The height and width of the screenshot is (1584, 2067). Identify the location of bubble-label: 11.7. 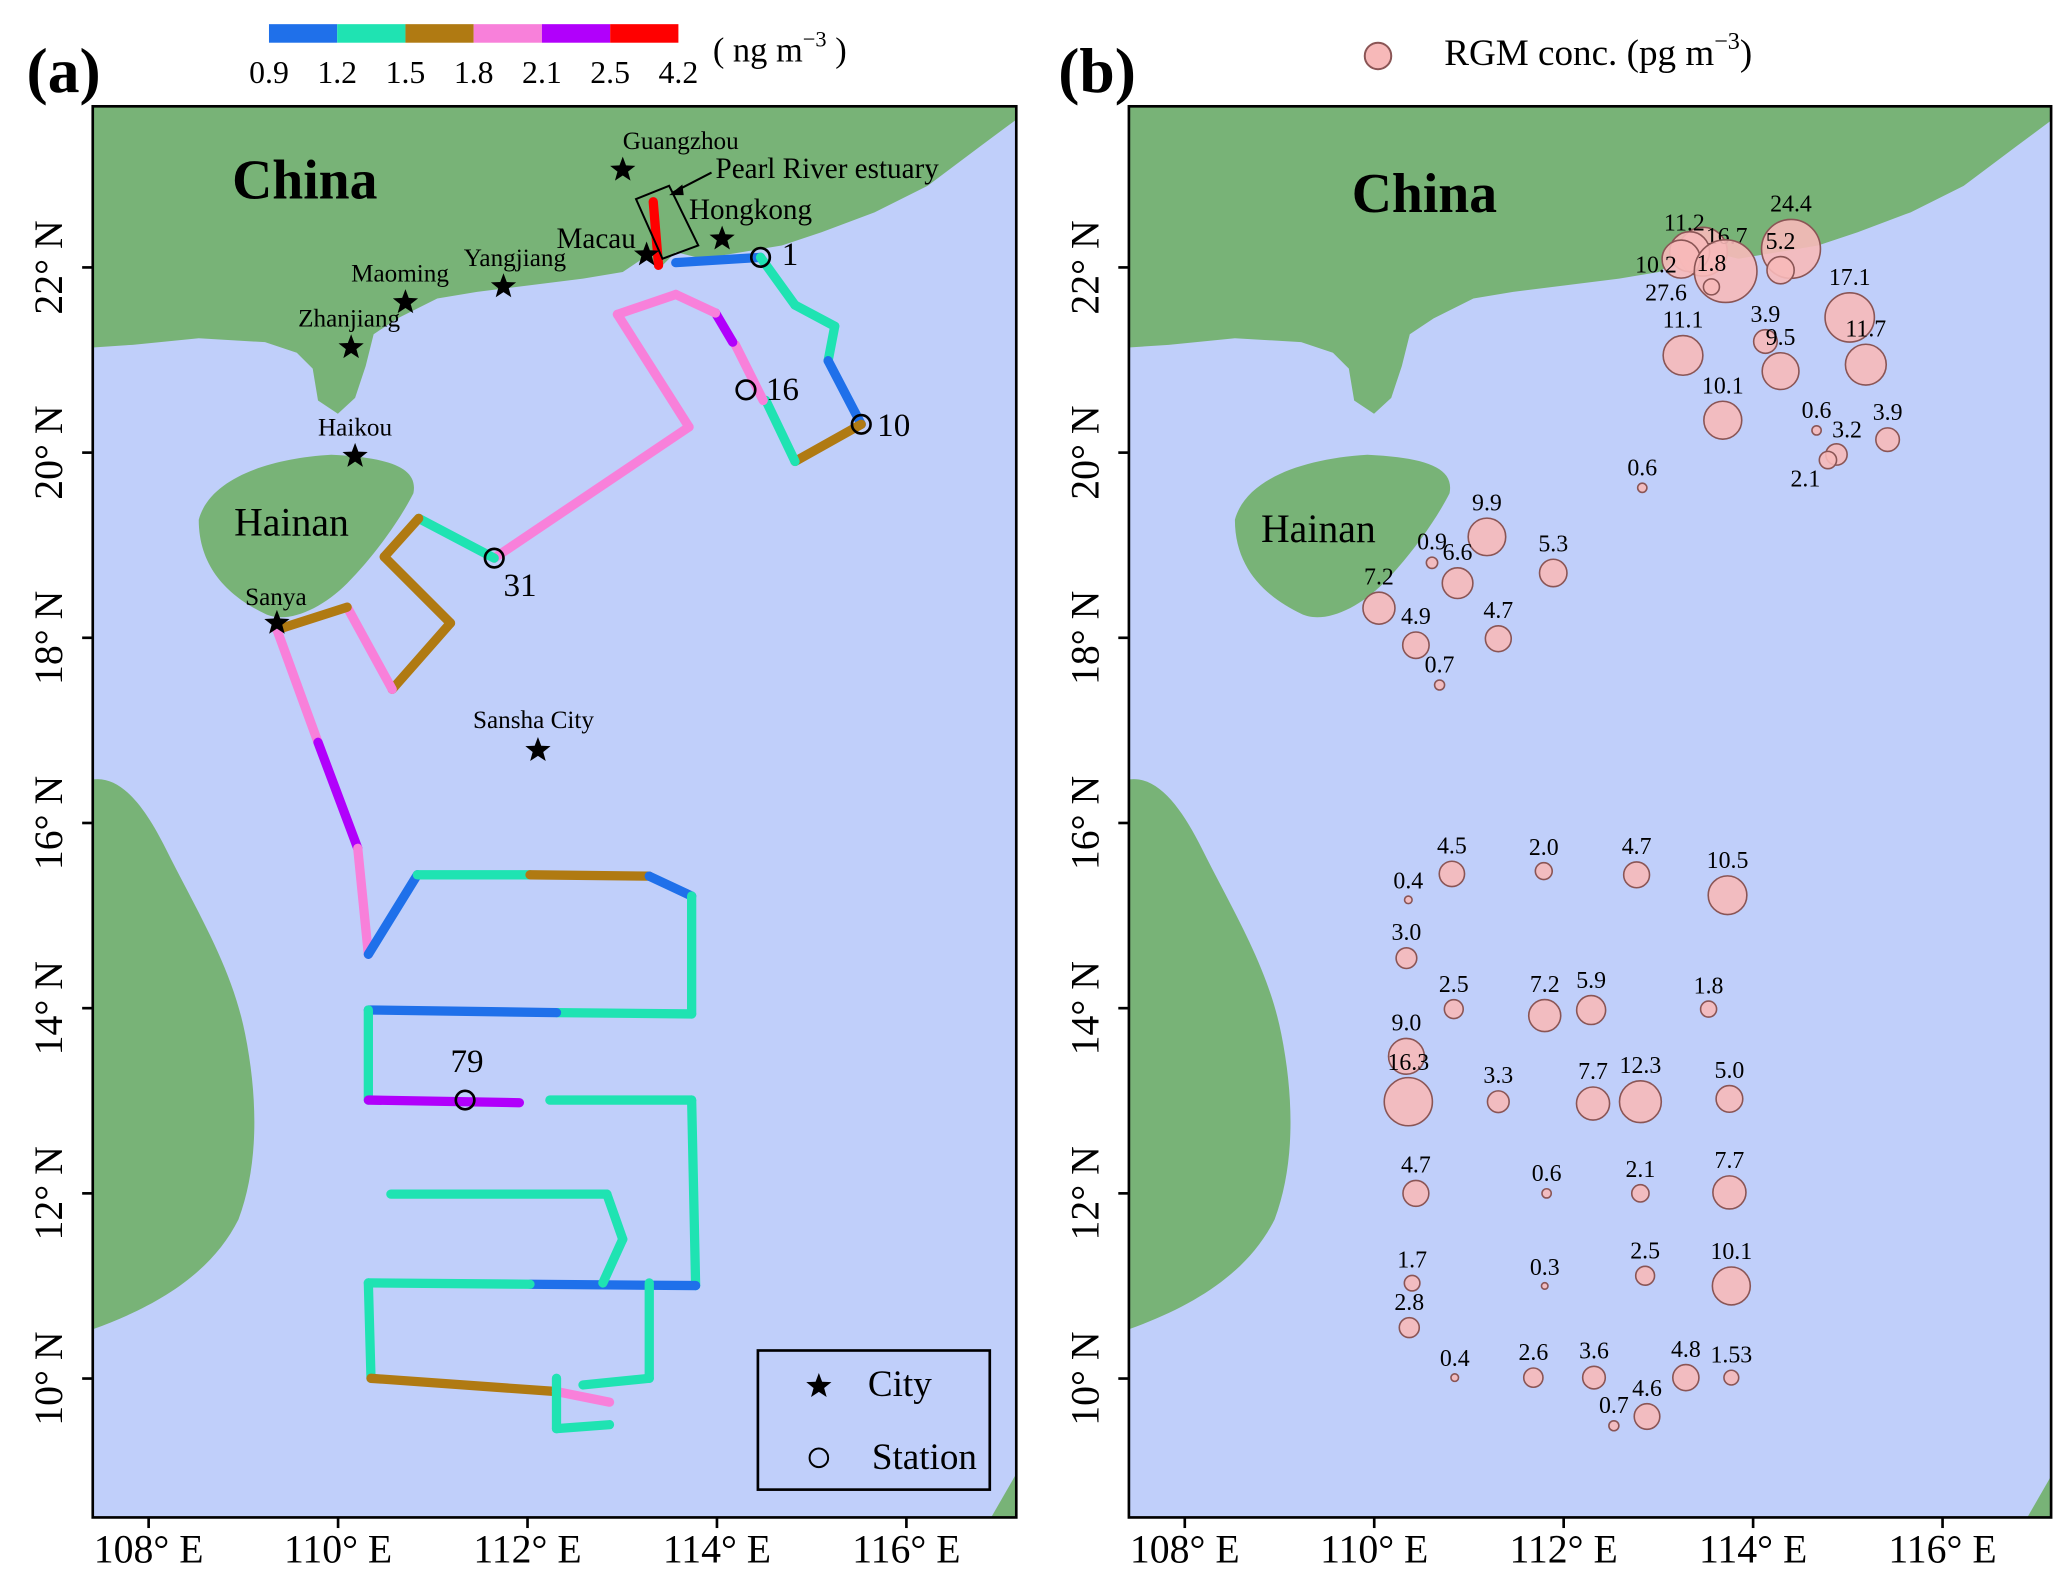
(1865, 329).